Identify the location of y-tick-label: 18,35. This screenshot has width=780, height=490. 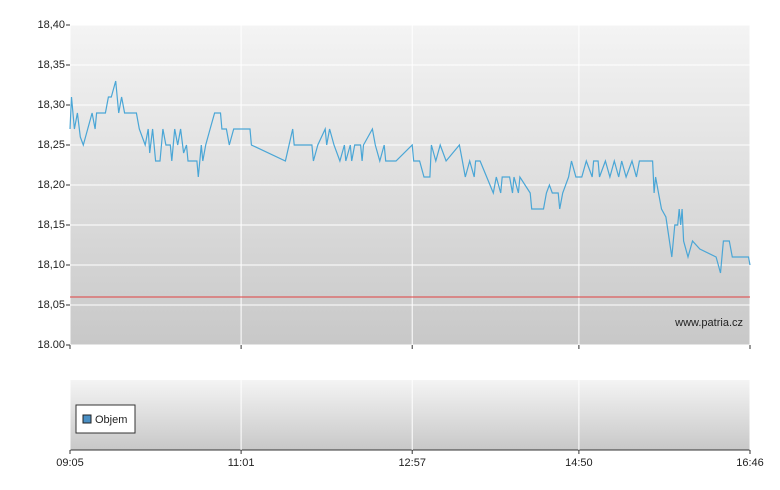
(51, 65).